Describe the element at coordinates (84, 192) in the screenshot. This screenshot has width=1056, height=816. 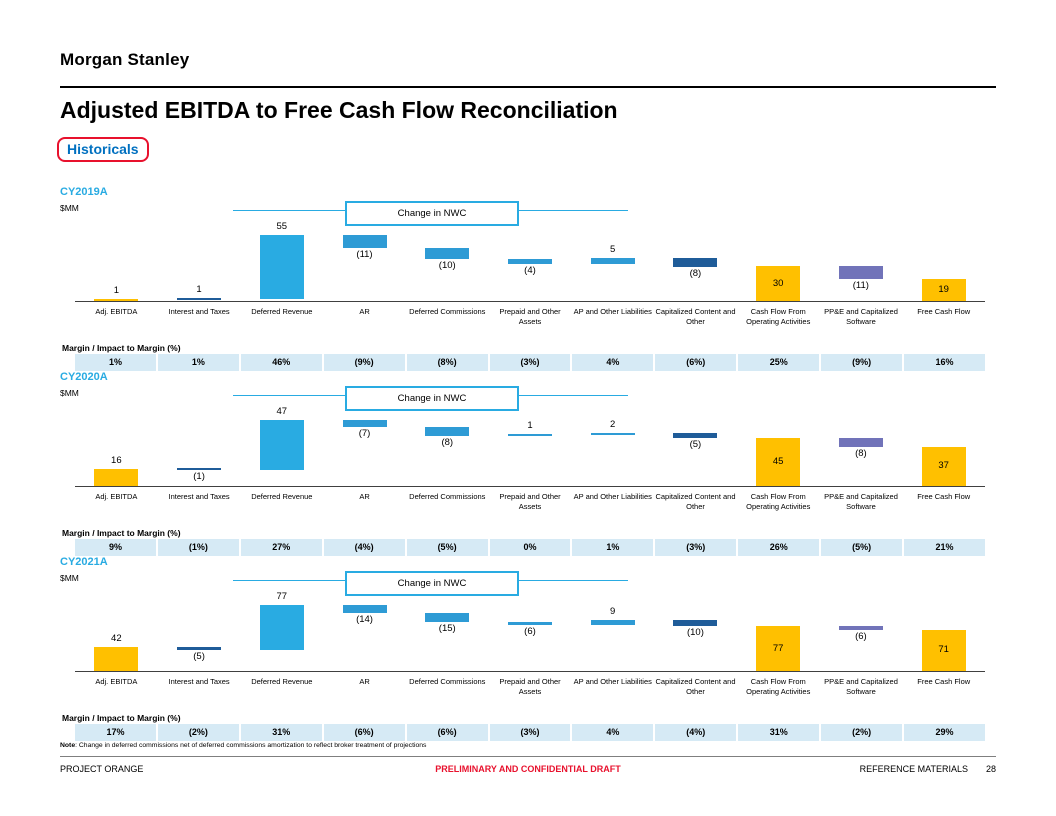
I see `chart-title: CY2019A` at that location.